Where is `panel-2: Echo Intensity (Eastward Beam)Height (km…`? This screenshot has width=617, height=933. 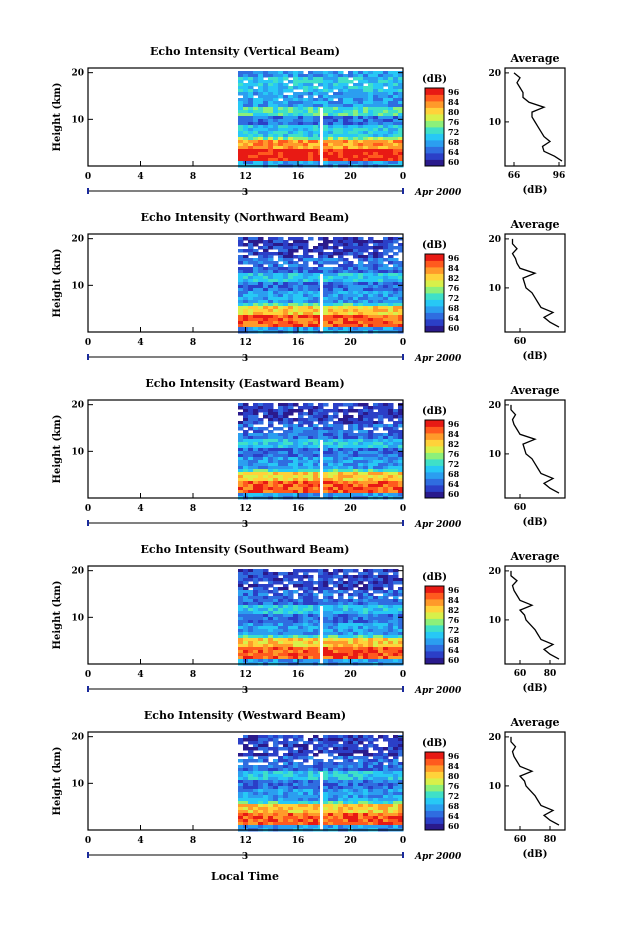 panel-2: Echo Intensity (Eastward Beam)Height (km… is located at coordinates (308, 453).